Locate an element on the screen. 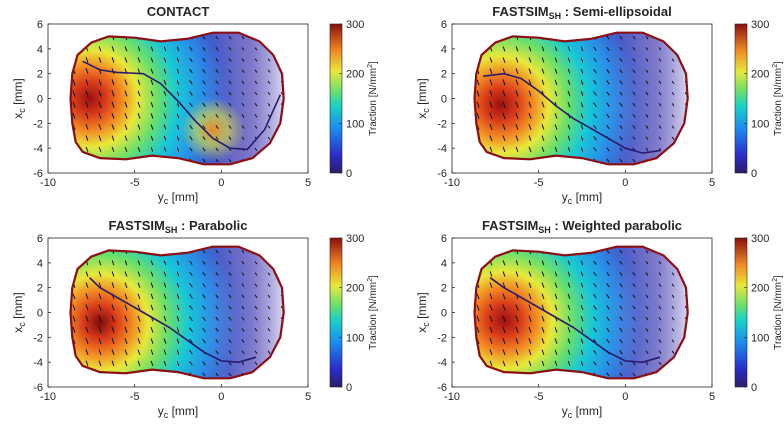 The height and width of the screenshot is (432, 784). x-tick-label: 0 is located at coordinates (625, 397).